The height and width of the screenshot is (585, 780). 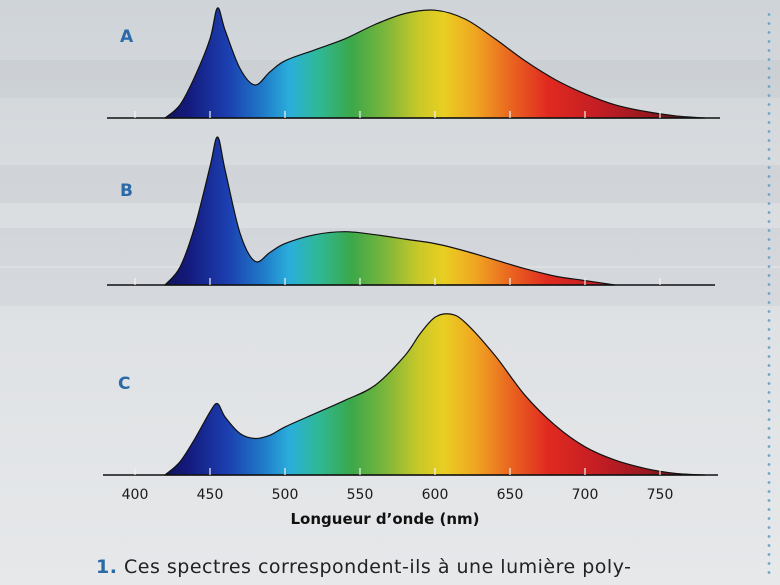 I want to click on question-number: 1., so click(x=107, y=567).